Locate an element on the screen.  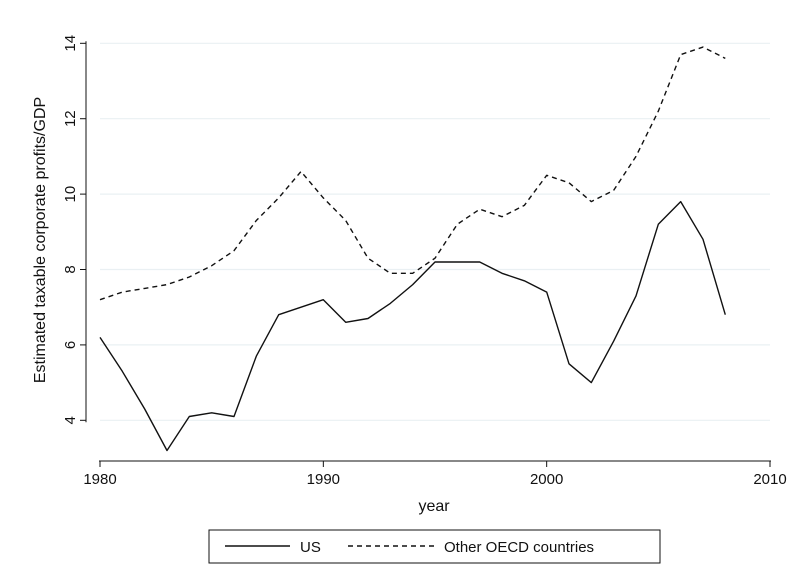
x-axis-label: year is located at coordinates (434, 506).